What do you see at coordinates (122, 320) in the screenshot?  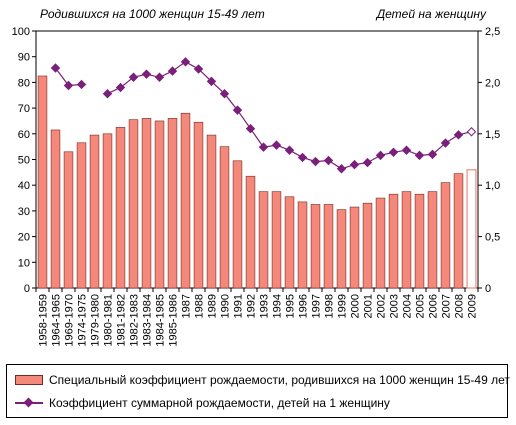 I see `x-tick-label: 1981-1982` at bounding box center [122, 320].